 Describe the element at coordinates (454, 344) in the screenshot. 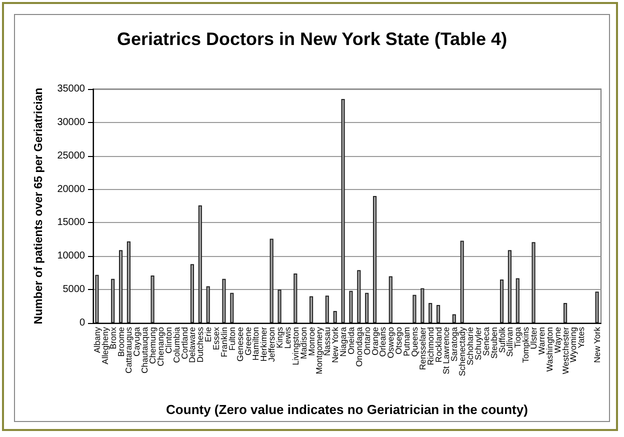

I see `x-tick-label: Saratoga` at that location.